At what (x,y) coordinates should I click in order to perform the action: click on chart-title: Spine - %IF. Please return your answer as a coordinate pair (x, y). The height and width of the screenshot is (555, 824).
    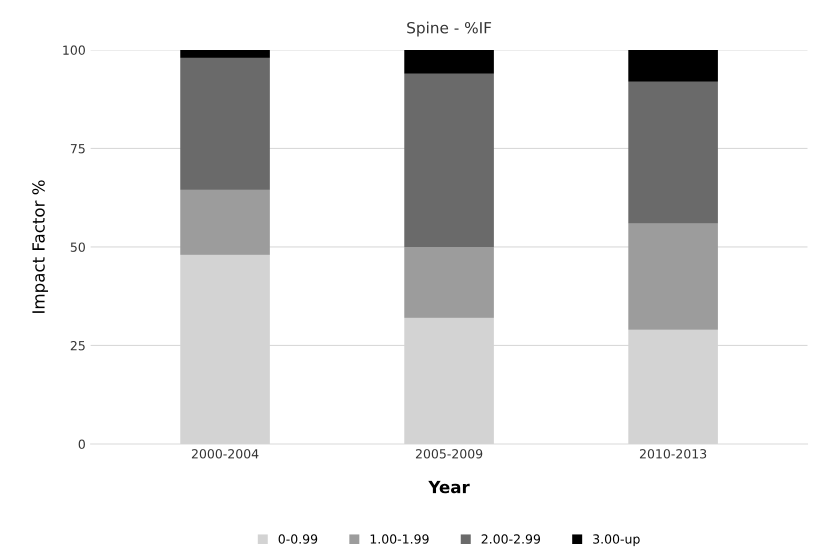
    Looking at the image, I should click on (449, 29).